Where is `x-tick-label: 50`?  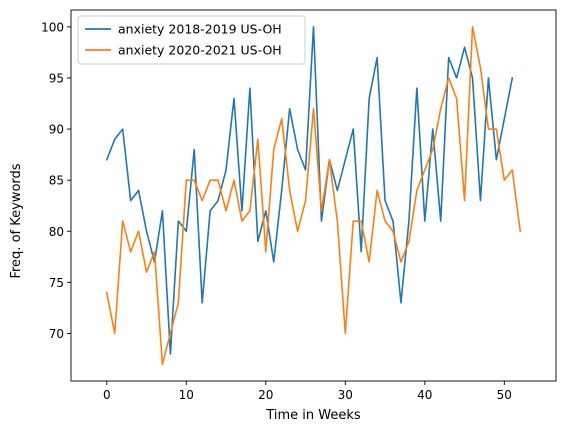
x-tick-label: 50 is located at coordinates (504, 395).